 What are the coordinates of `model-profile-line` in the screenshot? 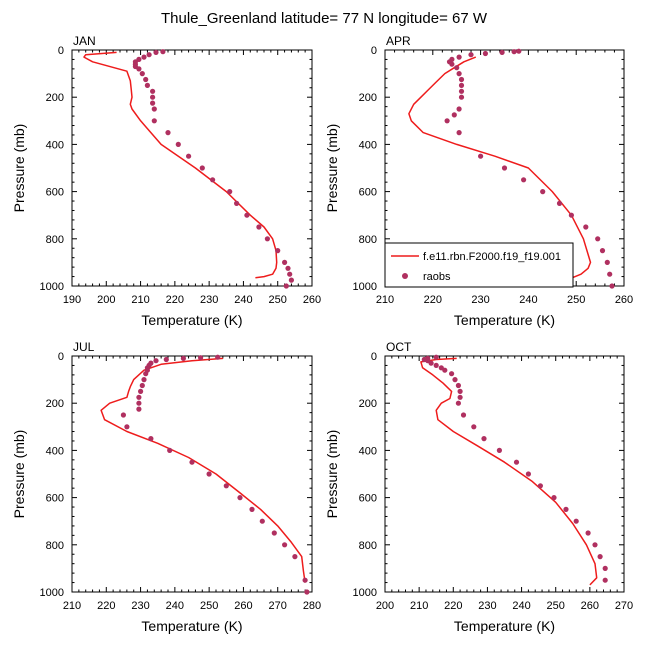 It's located at (500, 168).